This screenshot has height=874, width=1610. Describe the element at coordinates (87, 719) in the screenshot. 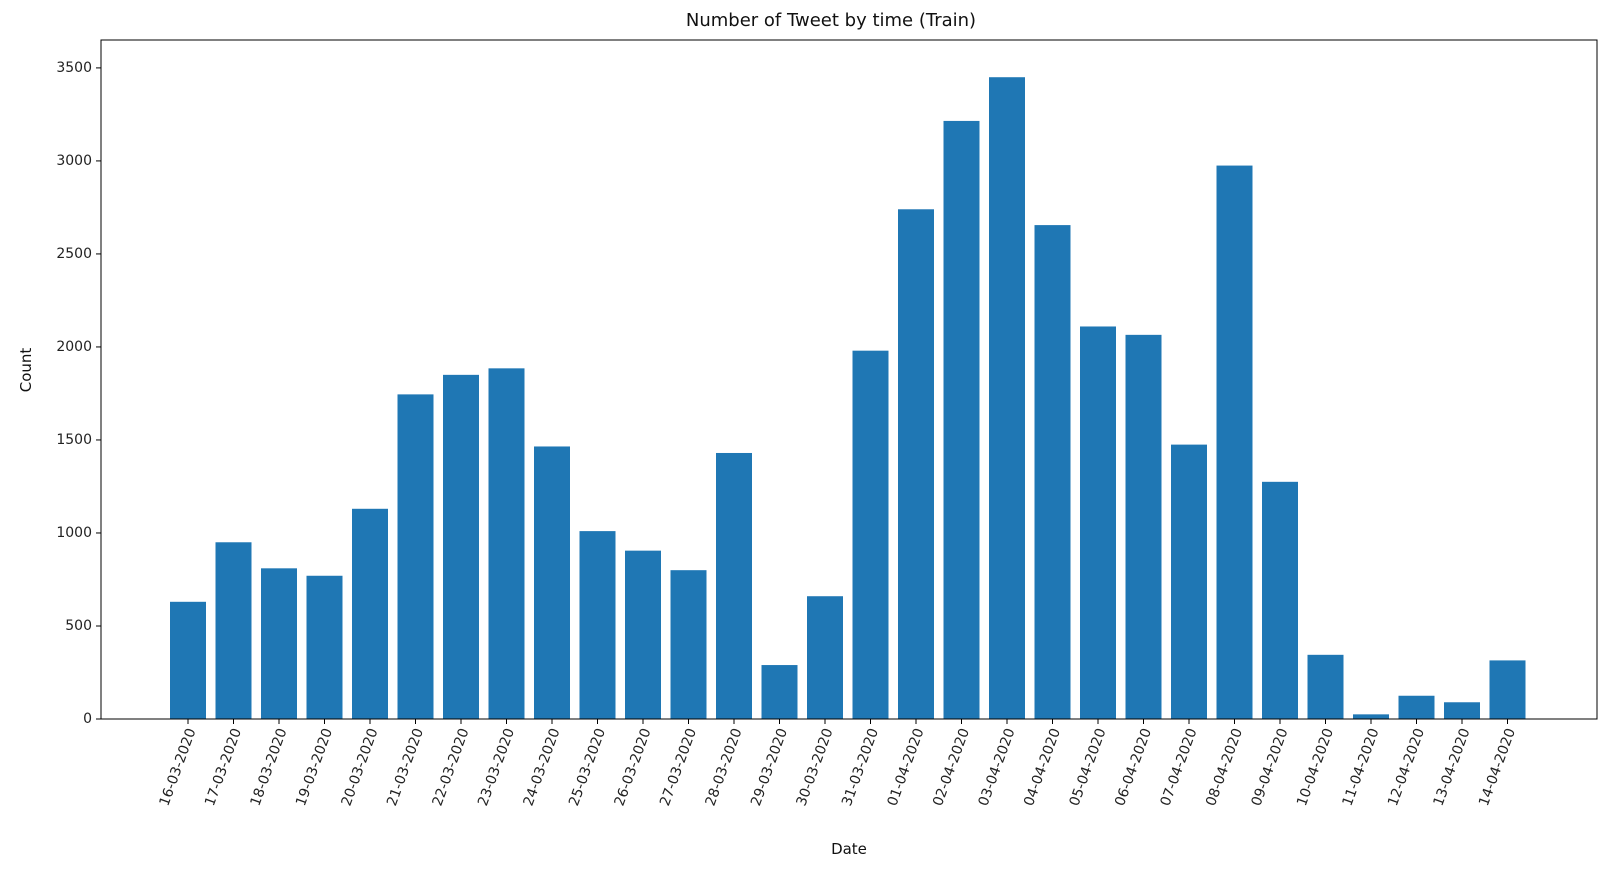

I see `y-tick-label: 0` at that location.